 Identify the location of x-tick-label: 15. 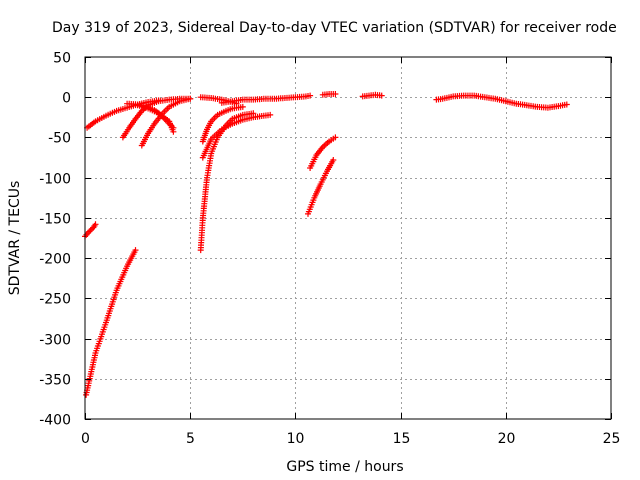
(402, 439).